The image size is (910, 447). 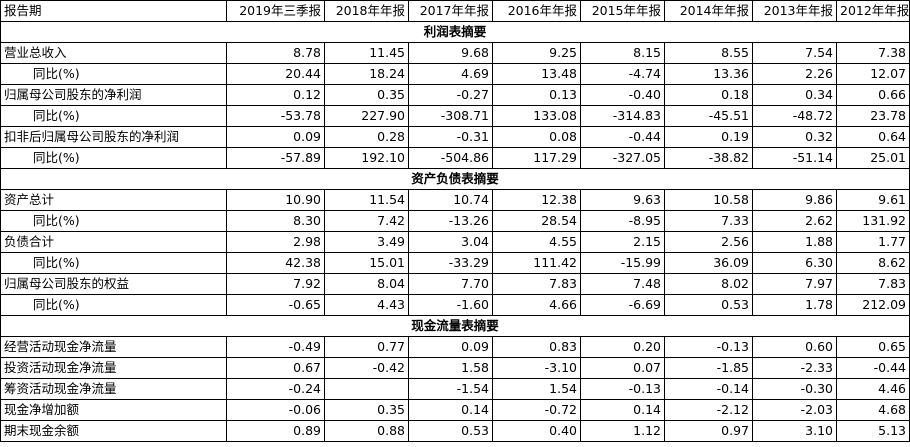 I want to click on value-cell: -0.13, so click(x=622, y=389).